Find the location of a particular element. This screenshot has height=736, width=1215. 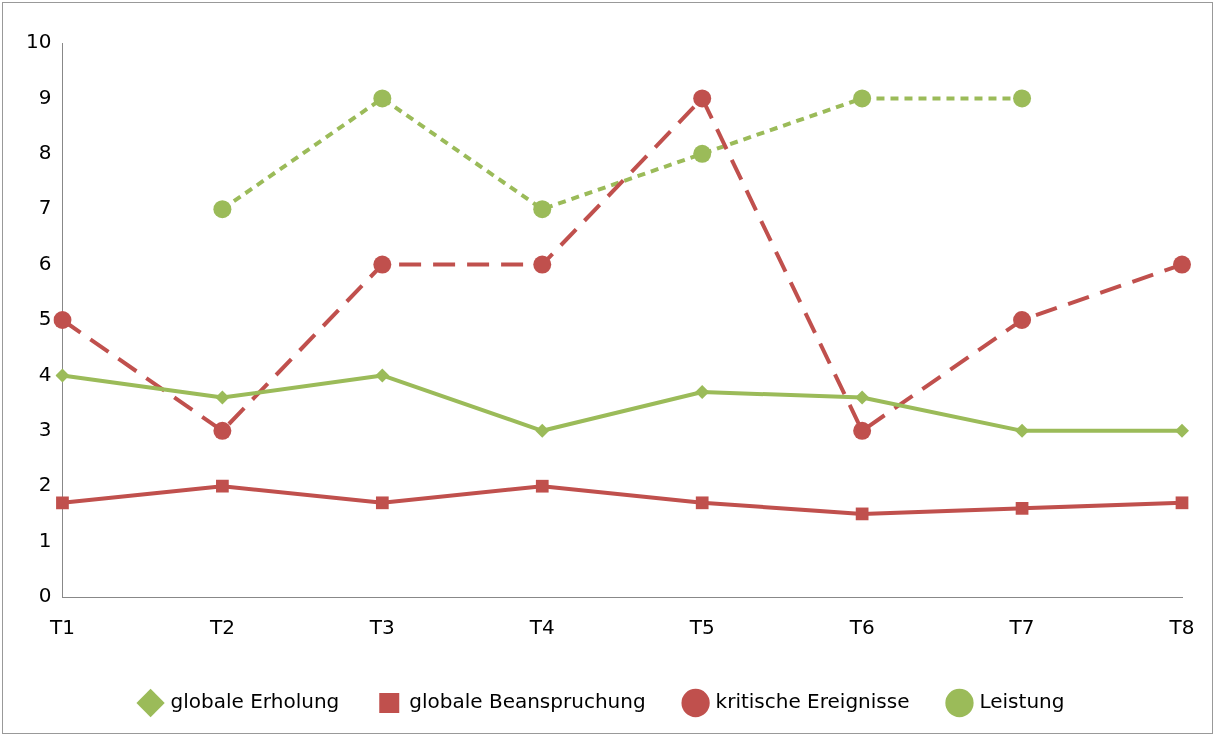

y-tick-label: 0 is located at coordinates (45, 595).